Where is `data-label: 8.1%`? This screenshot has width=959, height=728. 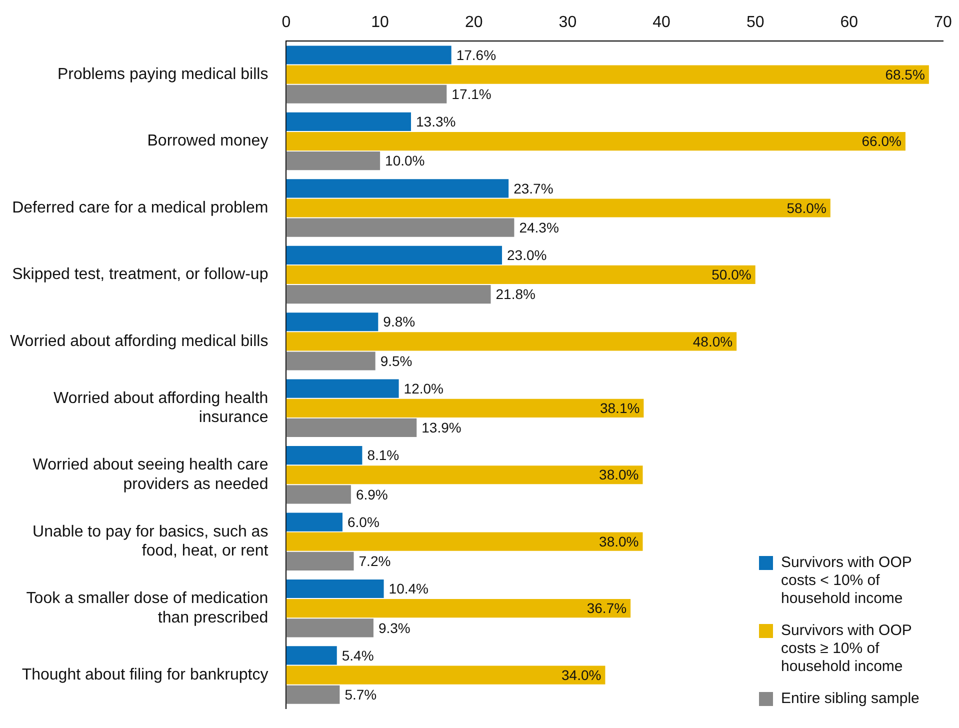 data-label: 8.1% is located at coordinates (383, 455).